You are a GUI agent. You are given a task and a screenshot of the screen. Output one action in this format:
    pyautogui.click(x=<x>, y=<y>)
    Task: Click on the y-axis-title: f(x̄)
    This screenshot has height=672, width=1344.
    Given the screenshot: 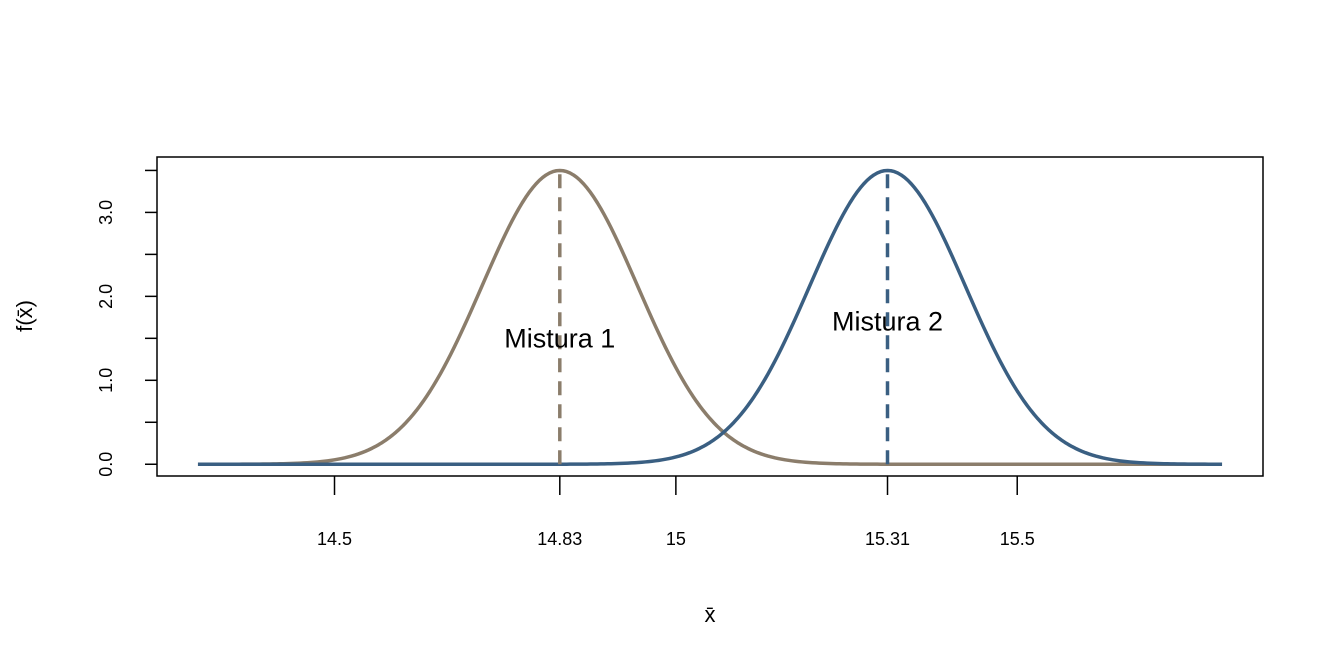 What is the action you would take?
    pyautogui.click(x=24, y=316)
    